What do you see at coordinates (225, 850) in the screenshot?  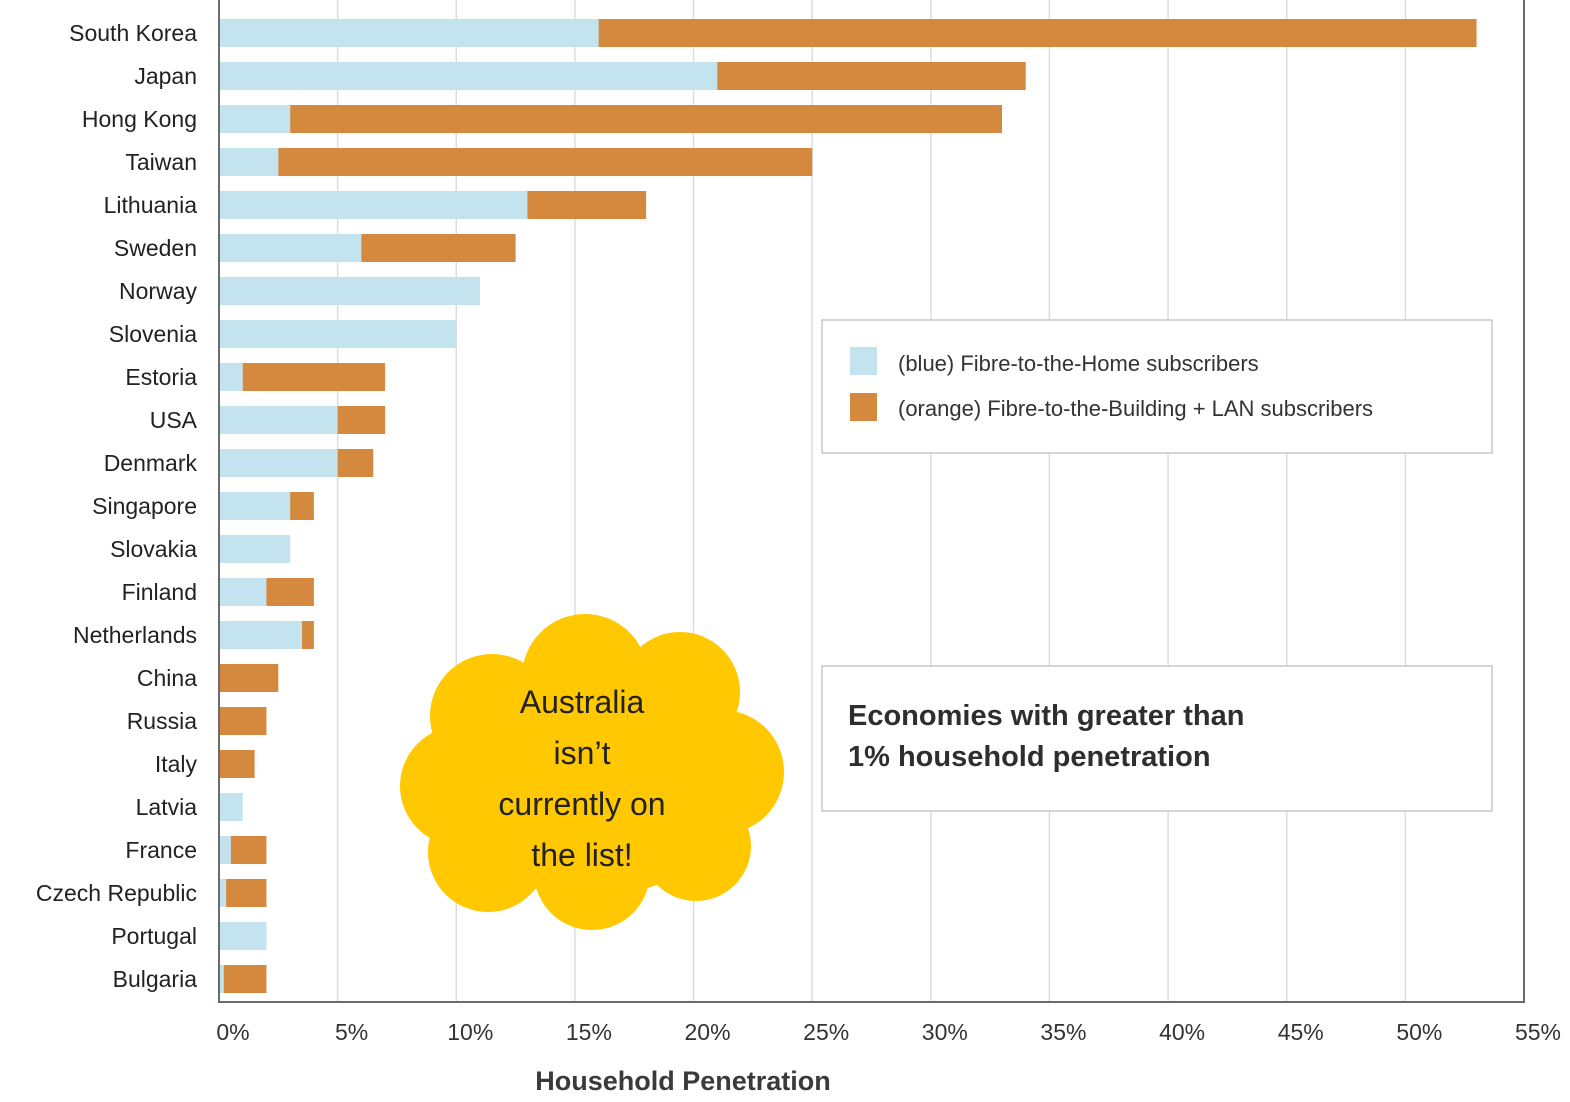 I see `bar-fibre-home-france` at bounding box center [225, 850].